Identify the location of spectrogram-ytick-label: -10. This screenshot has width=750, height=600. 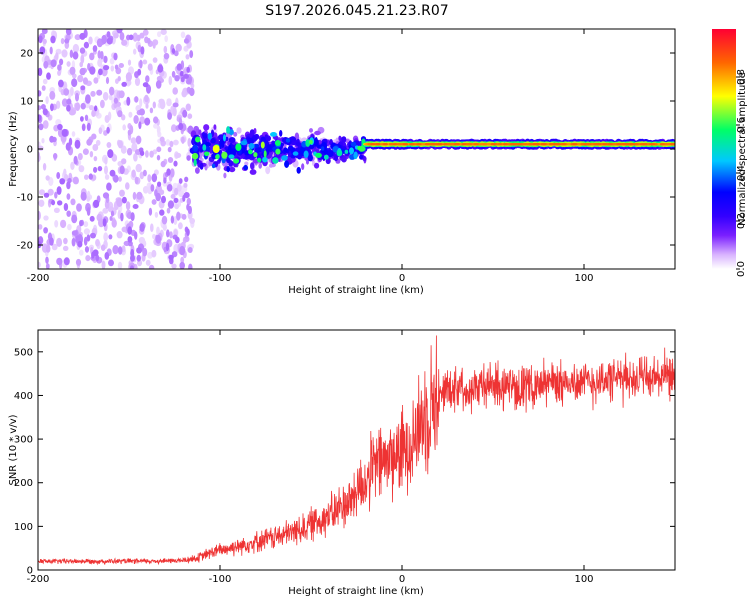
(25, 198).